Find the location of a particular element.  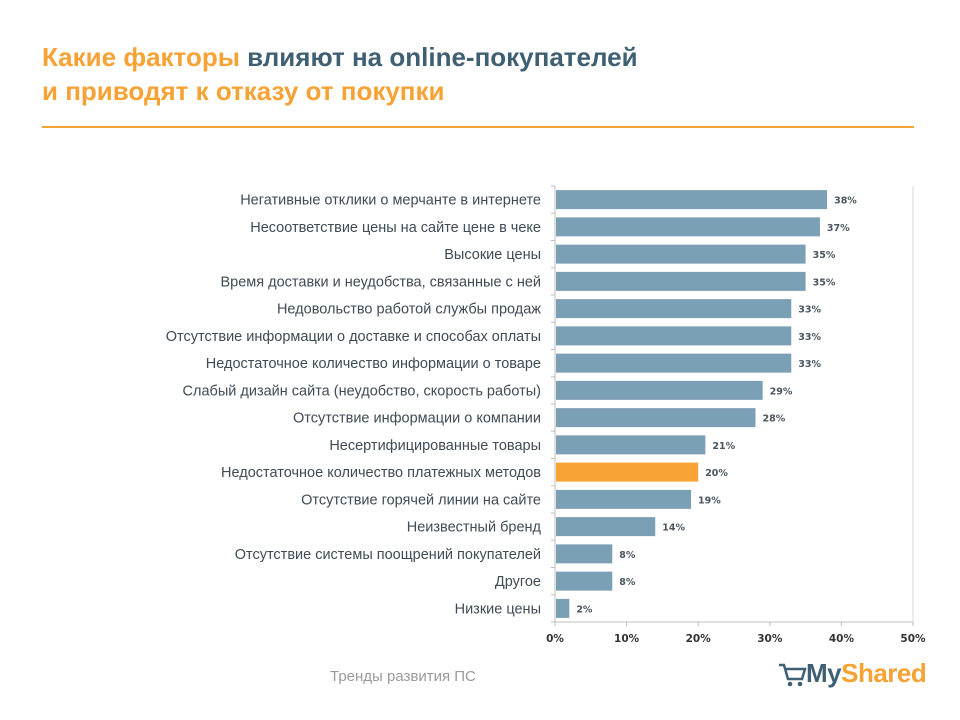

category-label: Несертифицированные товары is located at coordinates (435, 446).